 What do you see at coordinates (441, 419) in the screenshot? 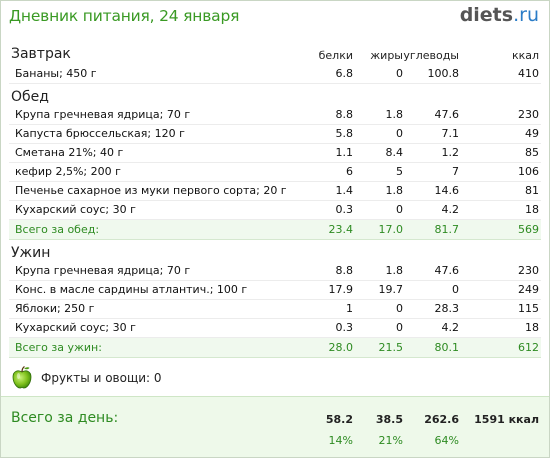
I see `day-total-carbs: 262.6` at bounding box center [441, 419].